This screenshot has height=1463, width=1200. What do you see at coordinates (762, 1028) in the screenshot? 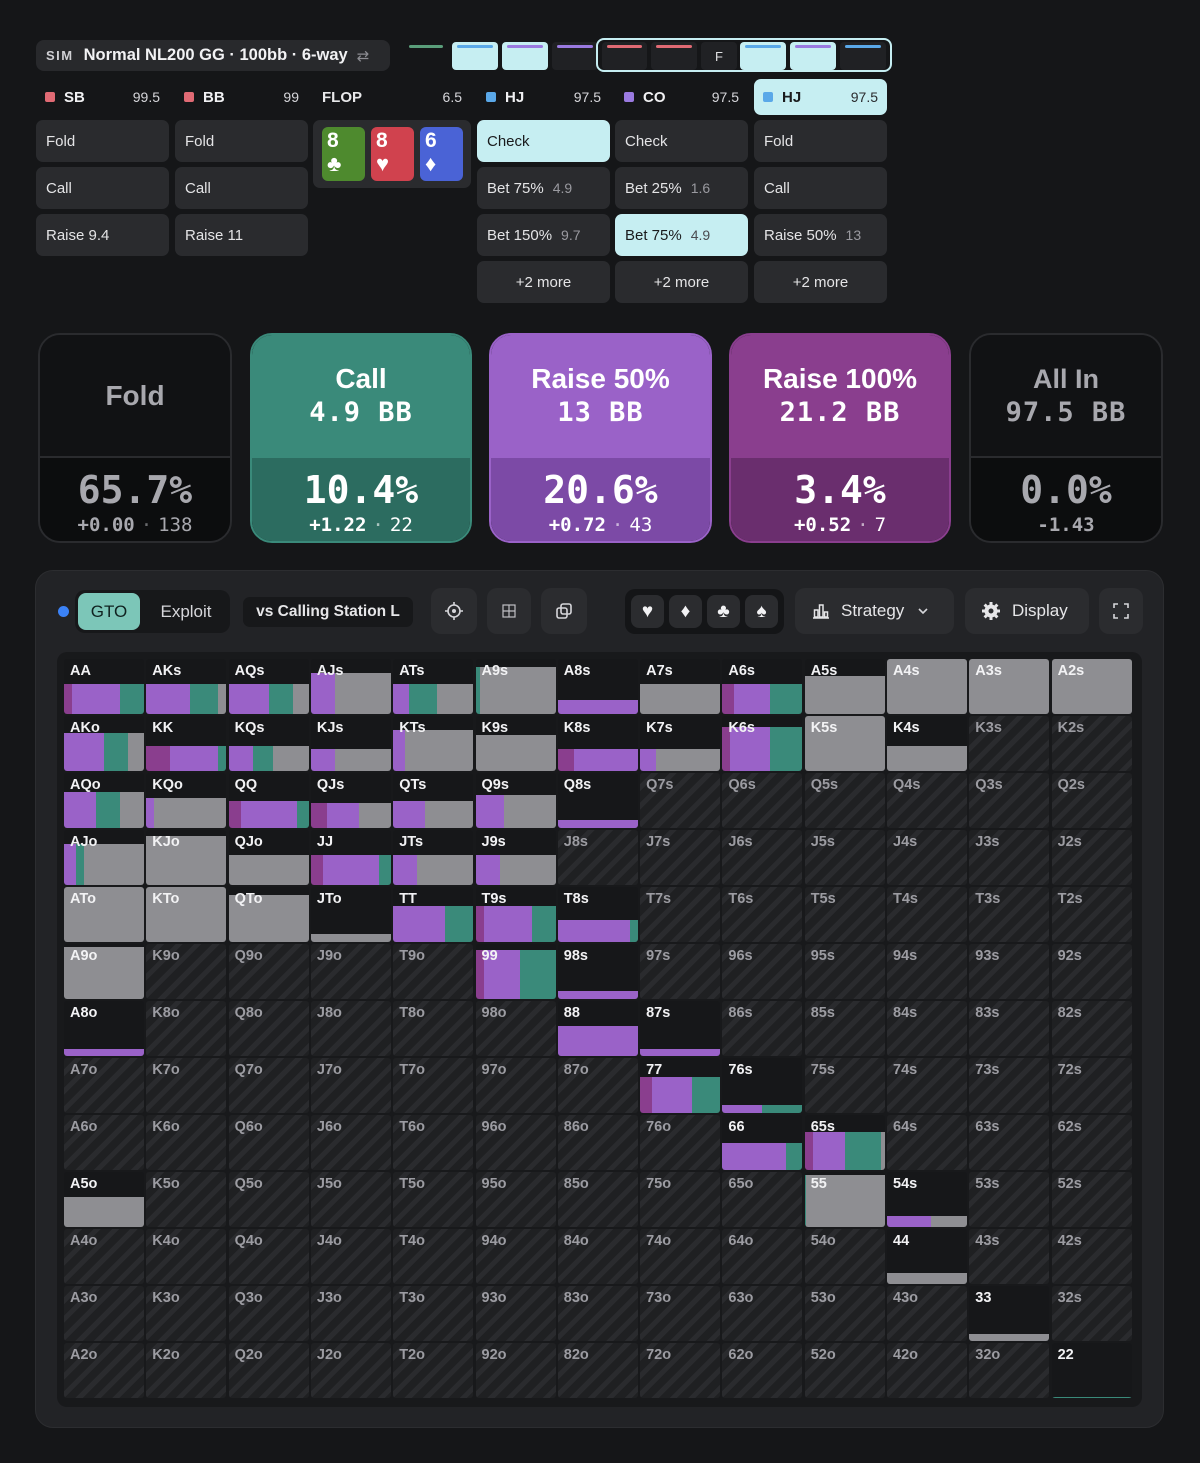
I see `hand-cell-86s: 86s` at bounding box center [762, 1028].